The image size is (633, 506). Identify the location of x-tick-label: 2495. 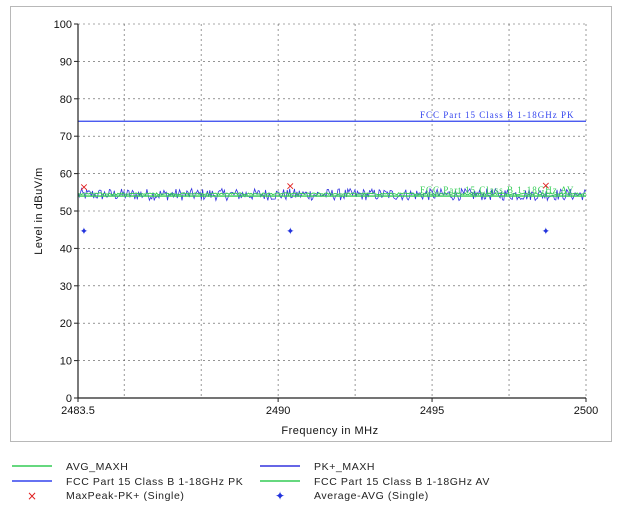
(432, 411).